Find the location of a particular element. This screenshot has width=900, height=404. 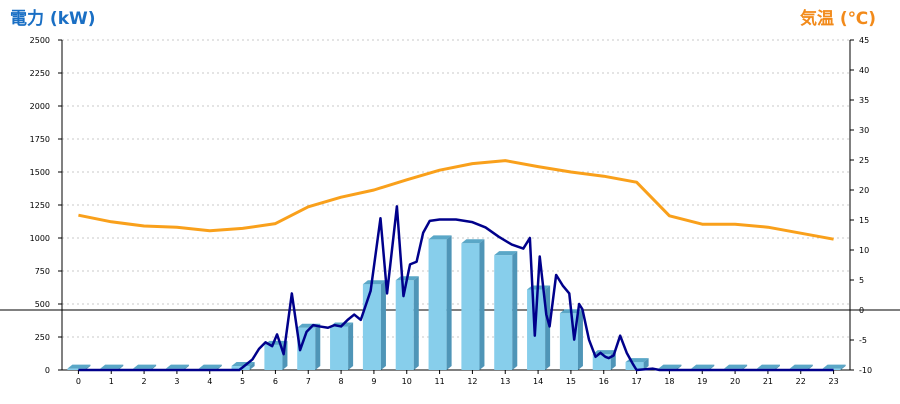

y-right-tick-label: 25 is located at coordinates (864, 160).